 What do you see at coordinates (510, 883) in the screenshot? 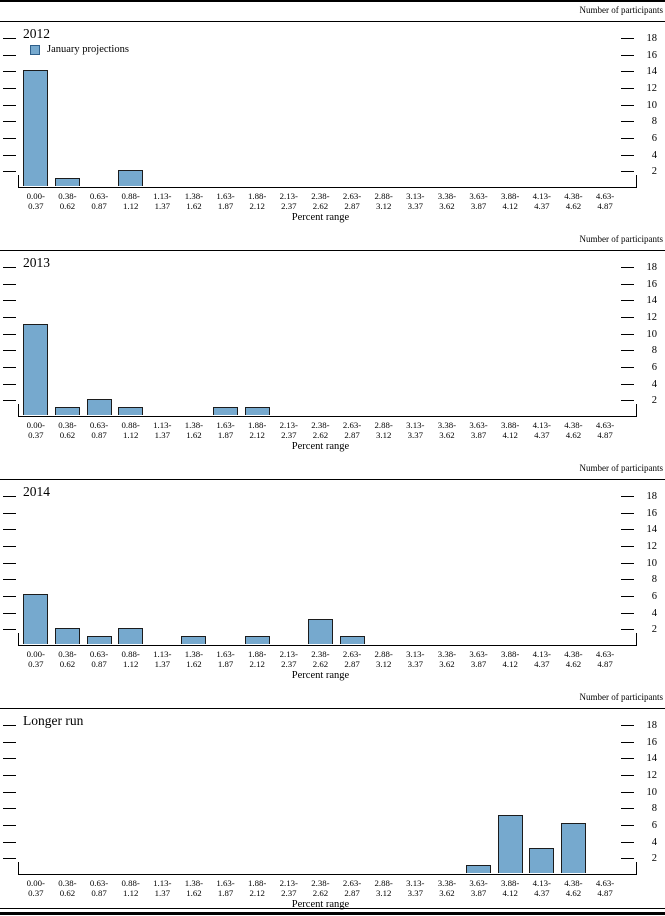
I see `x-tick-label-line1: 3.88-` at bounding box center [510, 883].